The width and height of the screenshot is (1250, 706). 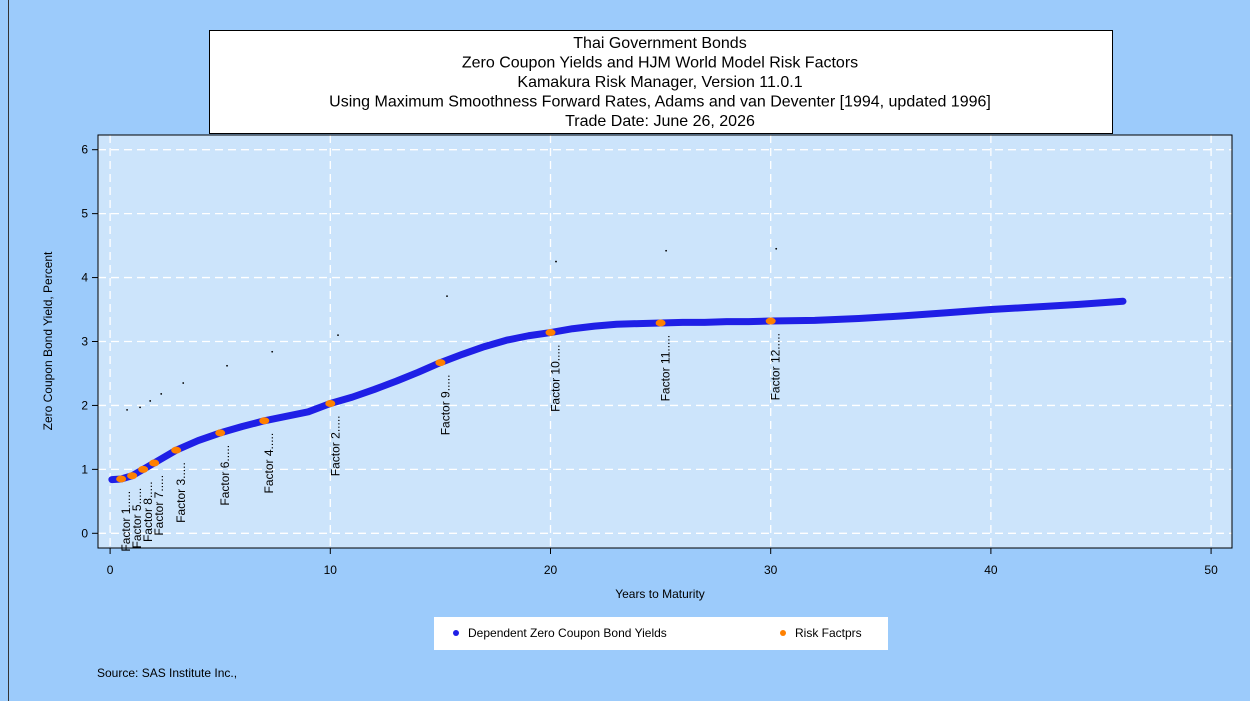 I want to click on y-tick-label: 0, so click(x=84, y=533).